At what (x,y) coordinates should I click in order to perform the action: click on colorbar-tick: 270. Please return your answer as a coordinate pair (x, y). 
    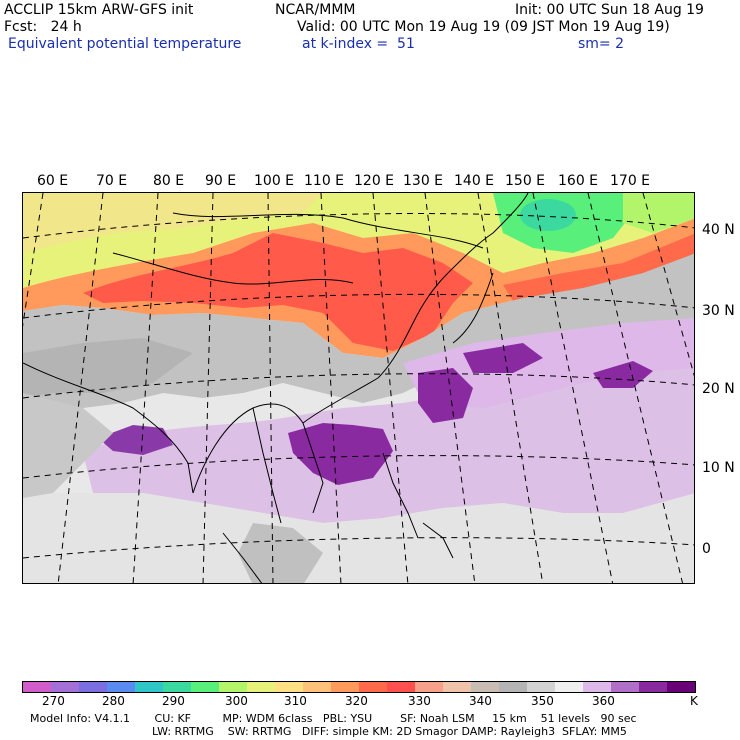
    Looking at the image, I should click on (53, 701).